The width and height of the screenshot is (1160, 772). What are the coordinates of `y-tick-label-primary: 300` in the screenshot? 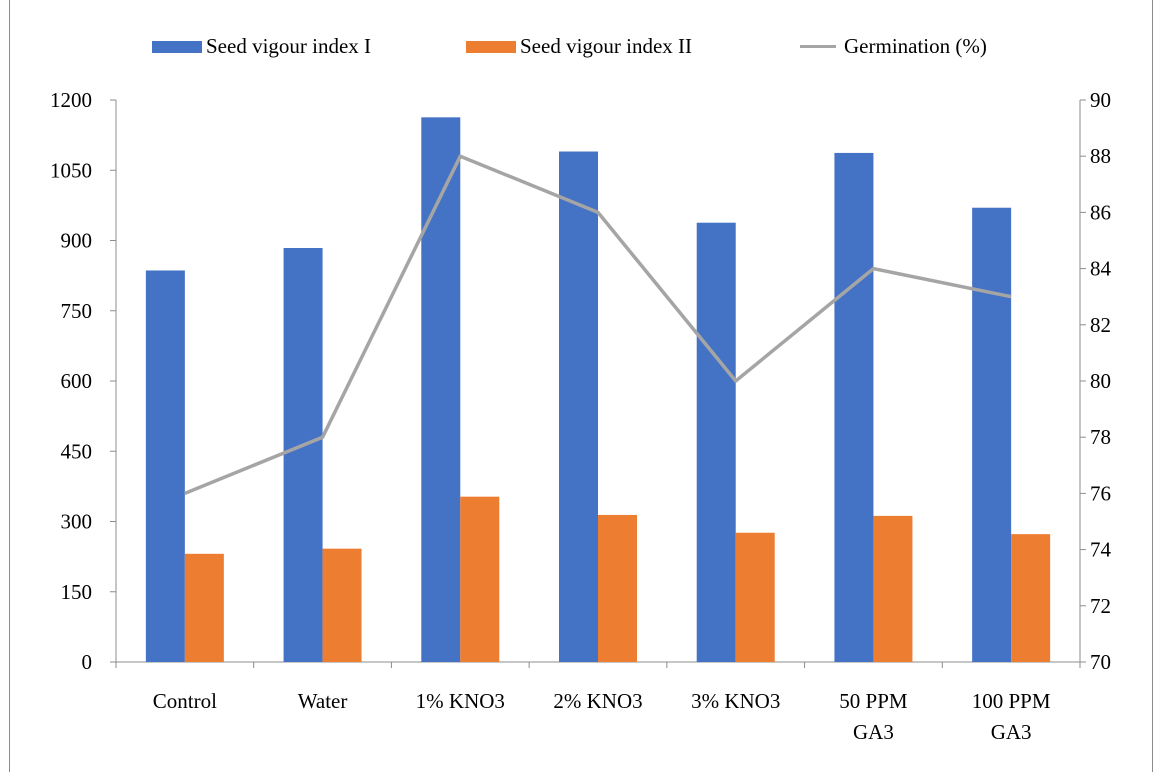 It's located at (77, 522).